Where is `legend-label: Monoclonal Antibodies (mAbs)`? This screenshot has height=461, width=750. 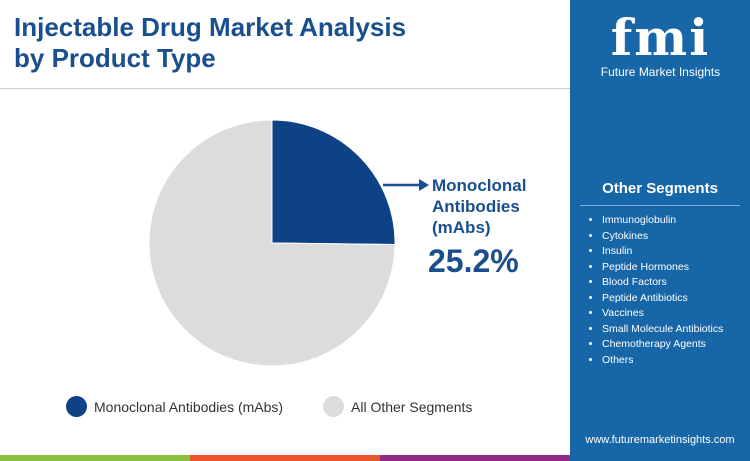
legend-label: Monoclonal Antibodies (mAbs) is located at coordinates (189, 406).